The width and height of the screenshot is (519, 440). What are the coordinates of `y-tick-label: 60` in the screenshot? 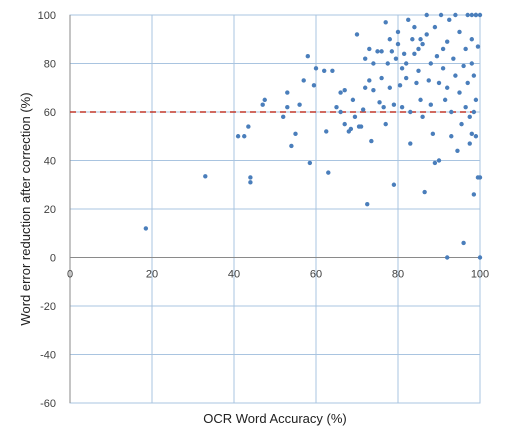 It's located at (50, 113).